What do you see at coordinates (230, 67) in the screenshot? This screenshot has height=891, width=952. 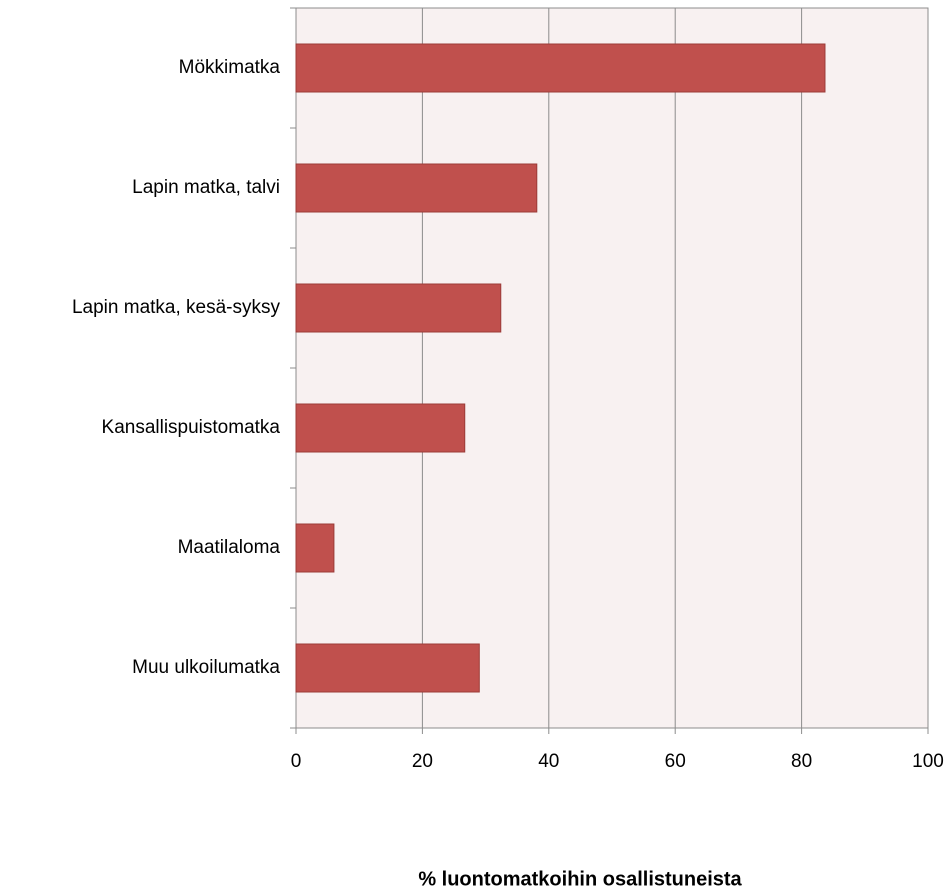 I see `y-tick-label: Mökkimatka` at bounding box center [230, 67].